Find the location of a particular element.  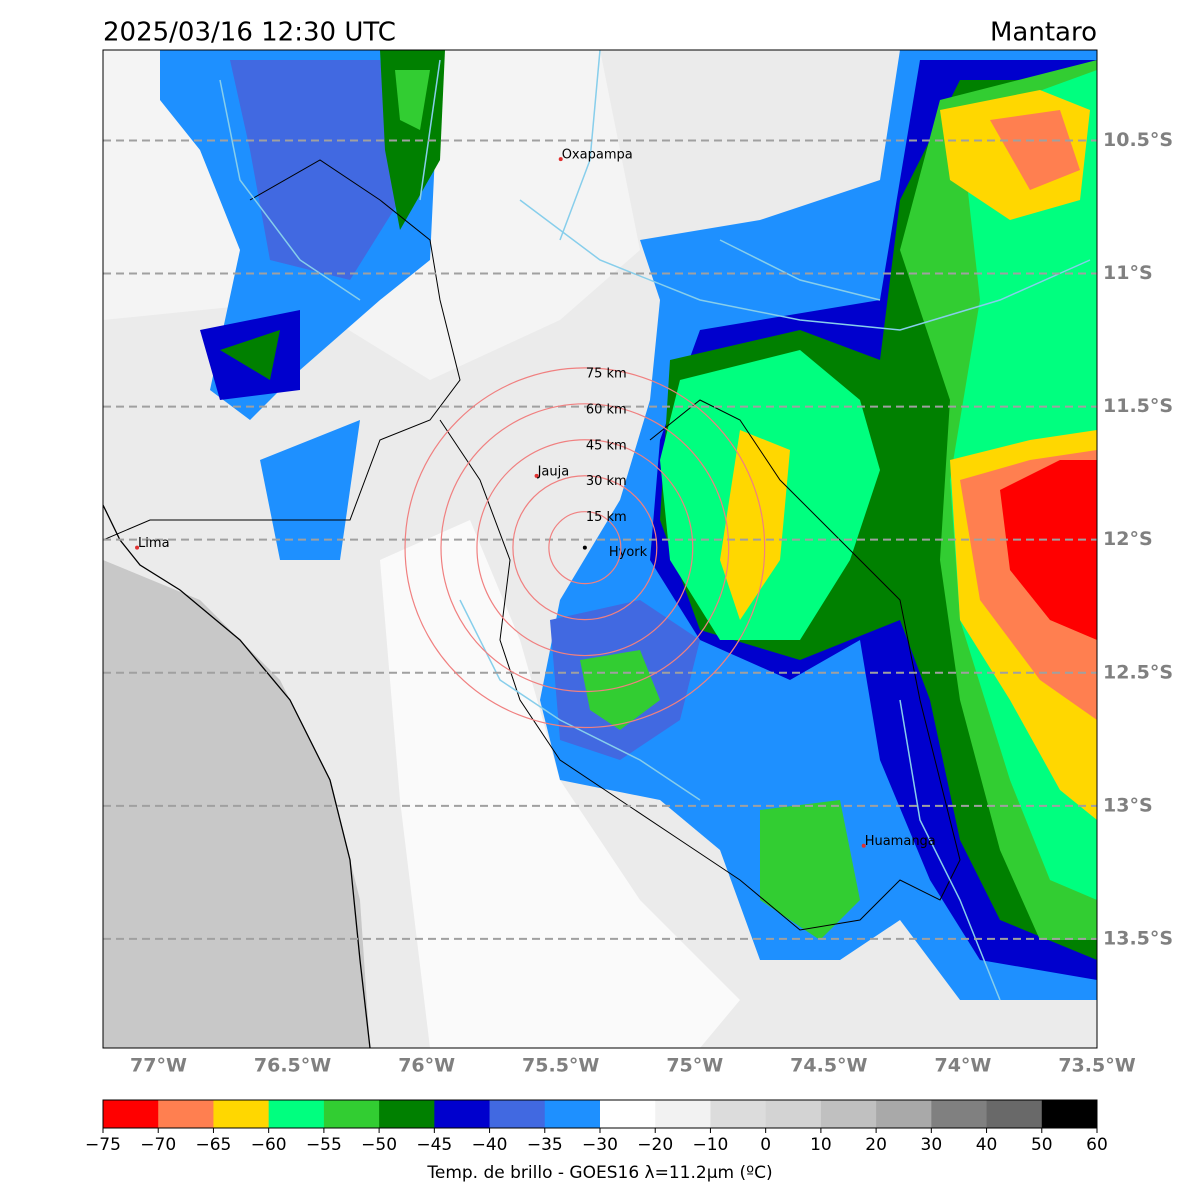

colorbar-tick-label: −75 is located at coordinates (103, 1145).